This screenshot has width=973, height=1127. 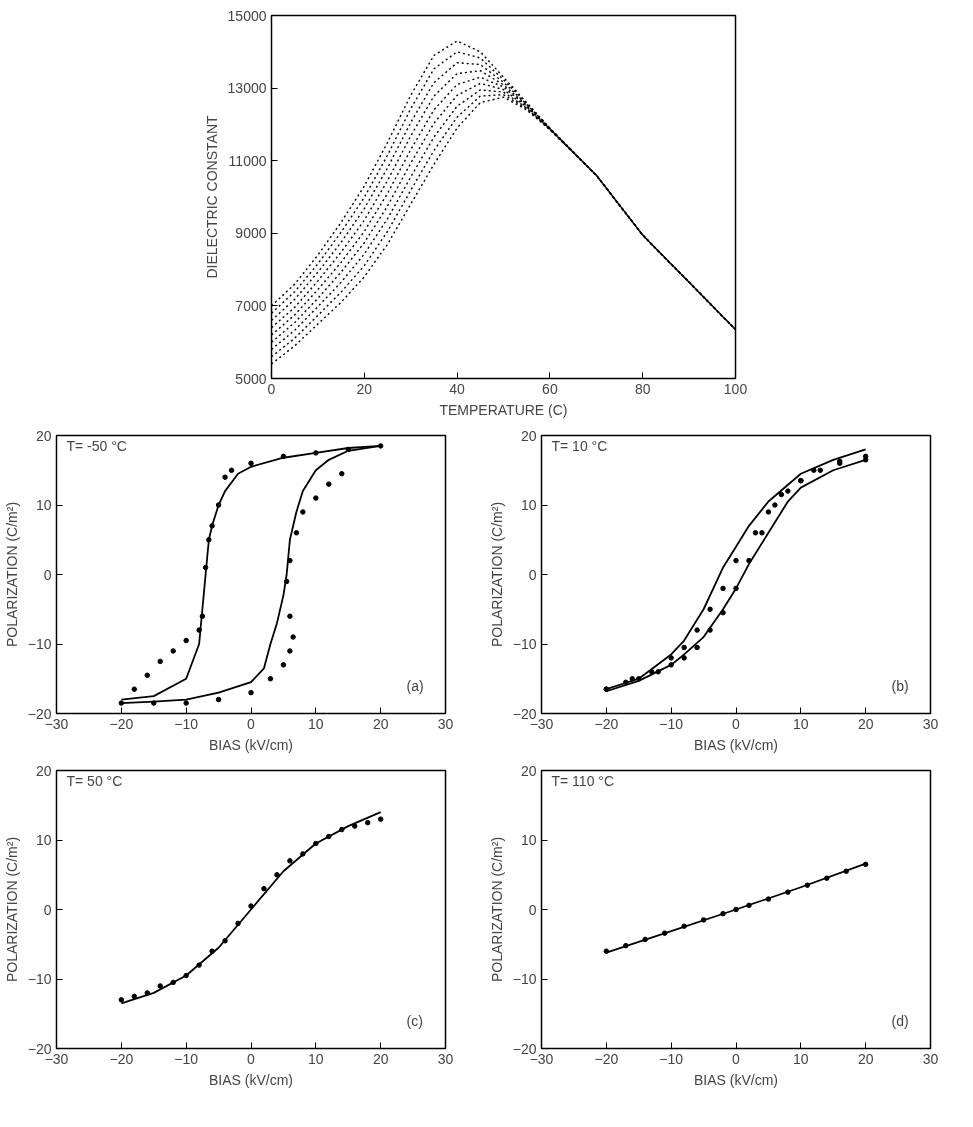 What do you see at coordinates (900, 685) in the screenshot?
I see `annotation: (b)` at bounding box center [900, 685].